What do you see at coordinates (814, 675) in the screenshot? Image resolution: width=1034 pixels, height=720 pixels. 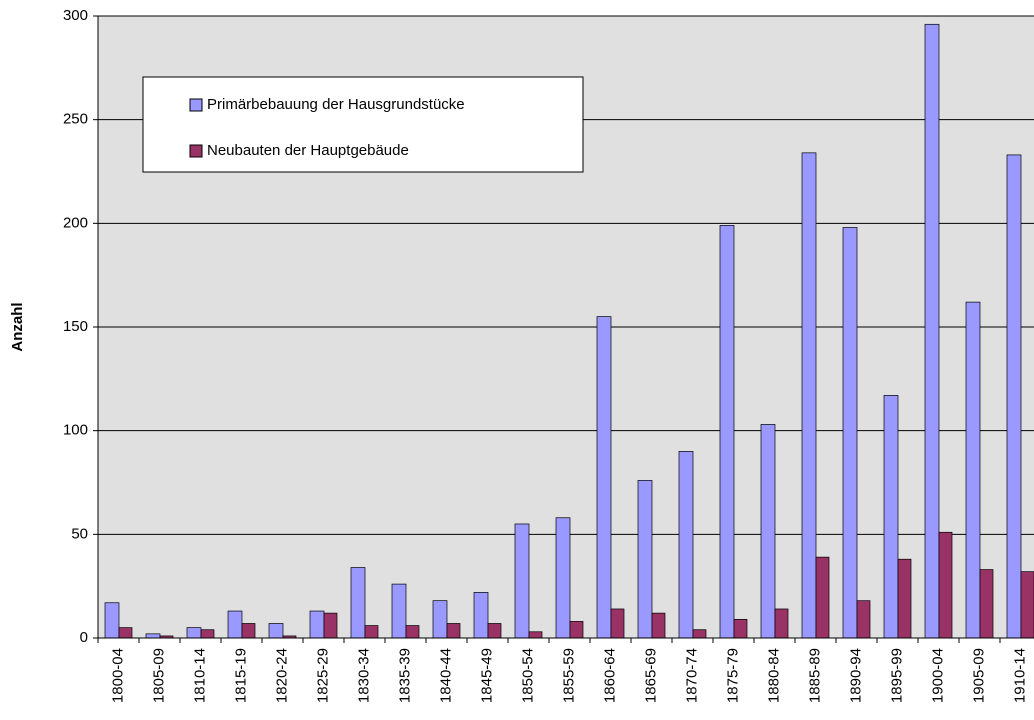 I see `x-tick-label: 1885-89` at bounding box center [814, 675].